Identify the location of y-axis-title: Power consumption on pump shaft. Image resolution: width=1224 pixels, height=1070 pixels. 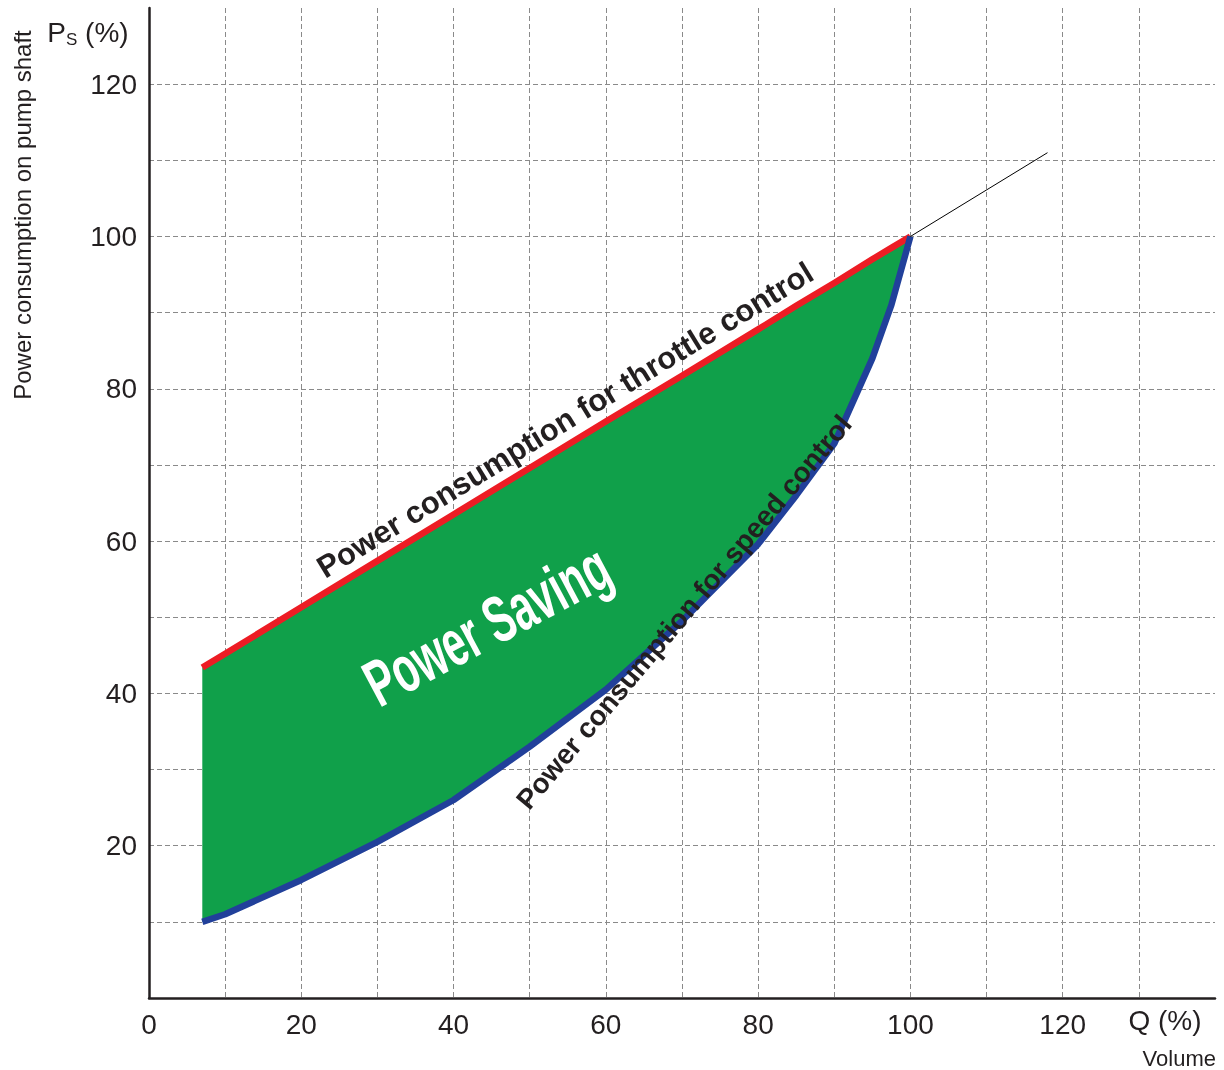
(22, 214).